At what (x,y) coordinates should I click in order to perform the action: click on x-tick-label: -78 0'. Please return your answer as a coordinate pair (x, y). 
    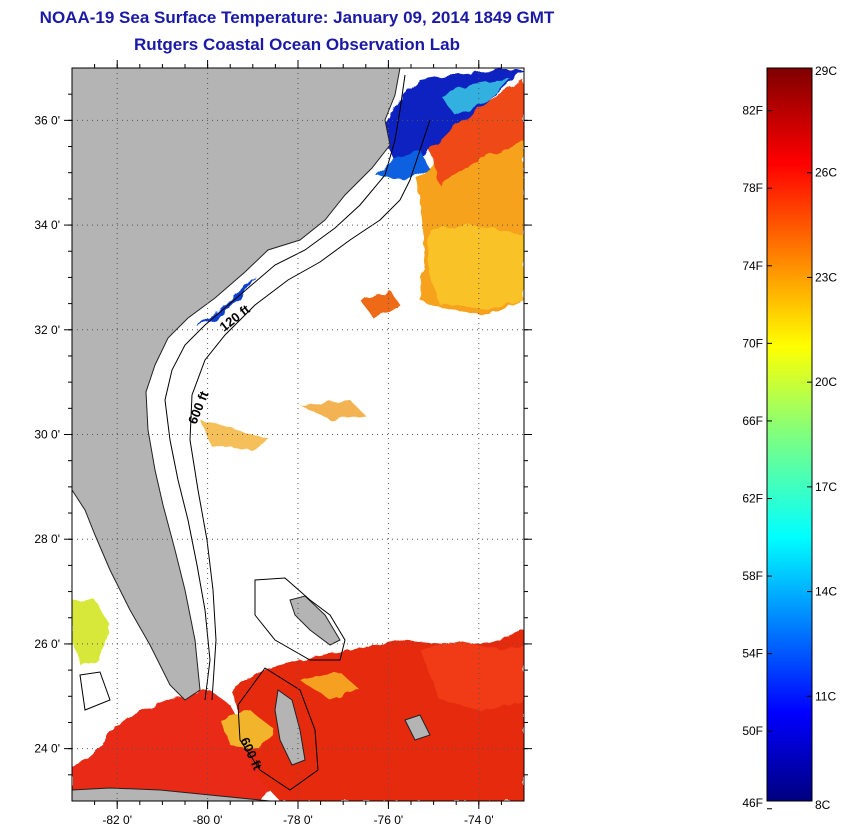
    Looking at the image, I should click on (298, 820).